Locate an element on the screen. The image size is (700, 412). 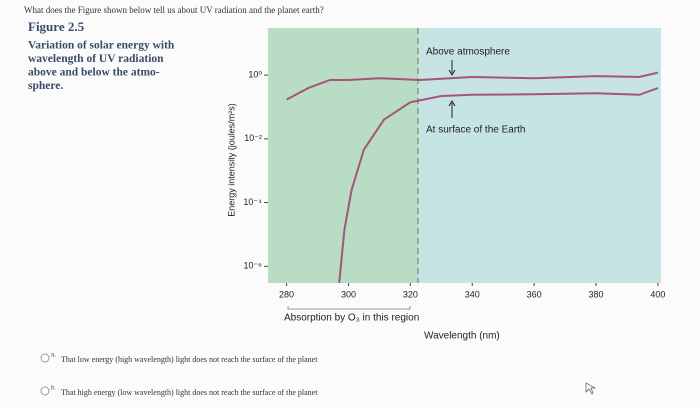
caption-line: above and below the atmo- is located at coordinates (94, 73).